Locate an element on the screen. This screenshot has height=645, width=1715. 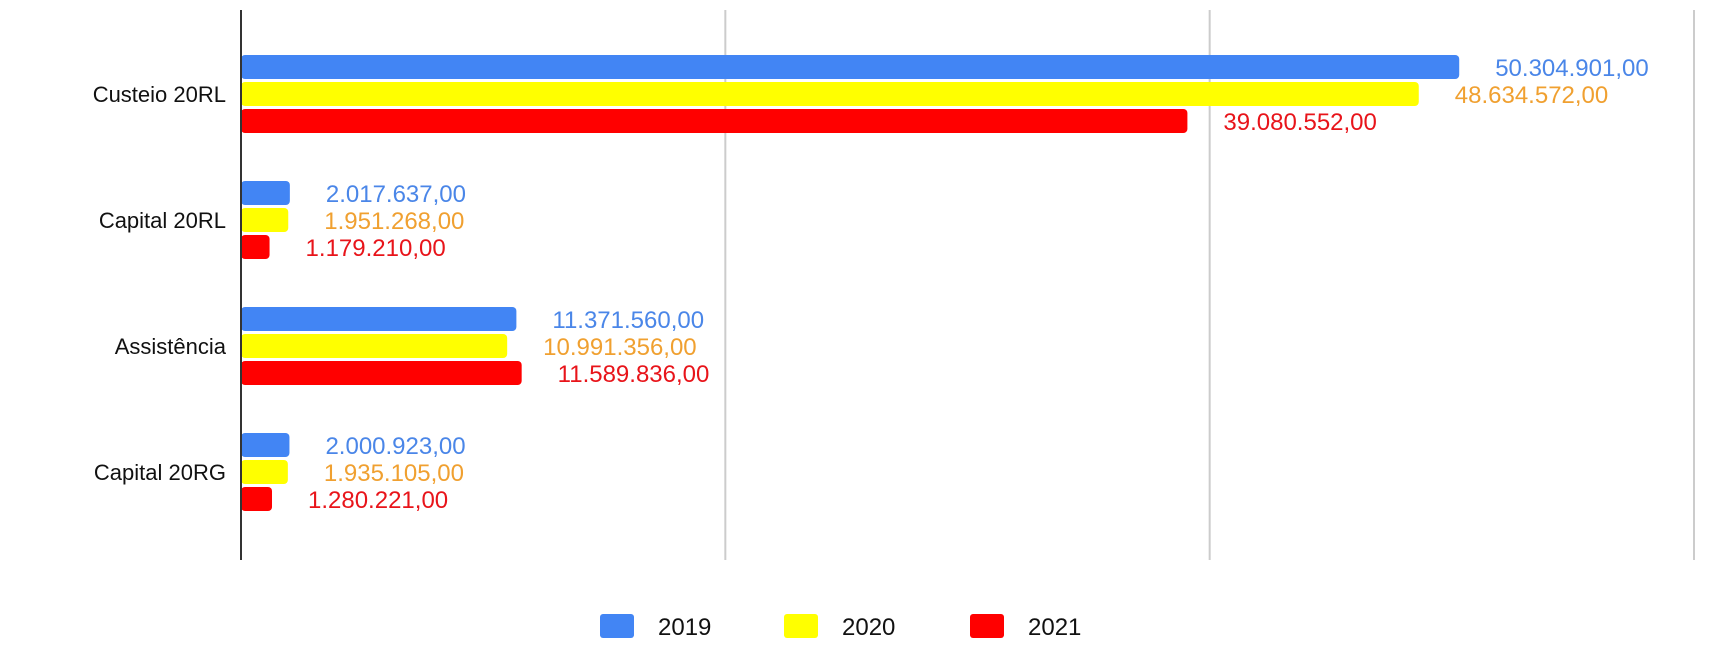
data-label: 2.000.923,00 is located at coordinates (395, 446).